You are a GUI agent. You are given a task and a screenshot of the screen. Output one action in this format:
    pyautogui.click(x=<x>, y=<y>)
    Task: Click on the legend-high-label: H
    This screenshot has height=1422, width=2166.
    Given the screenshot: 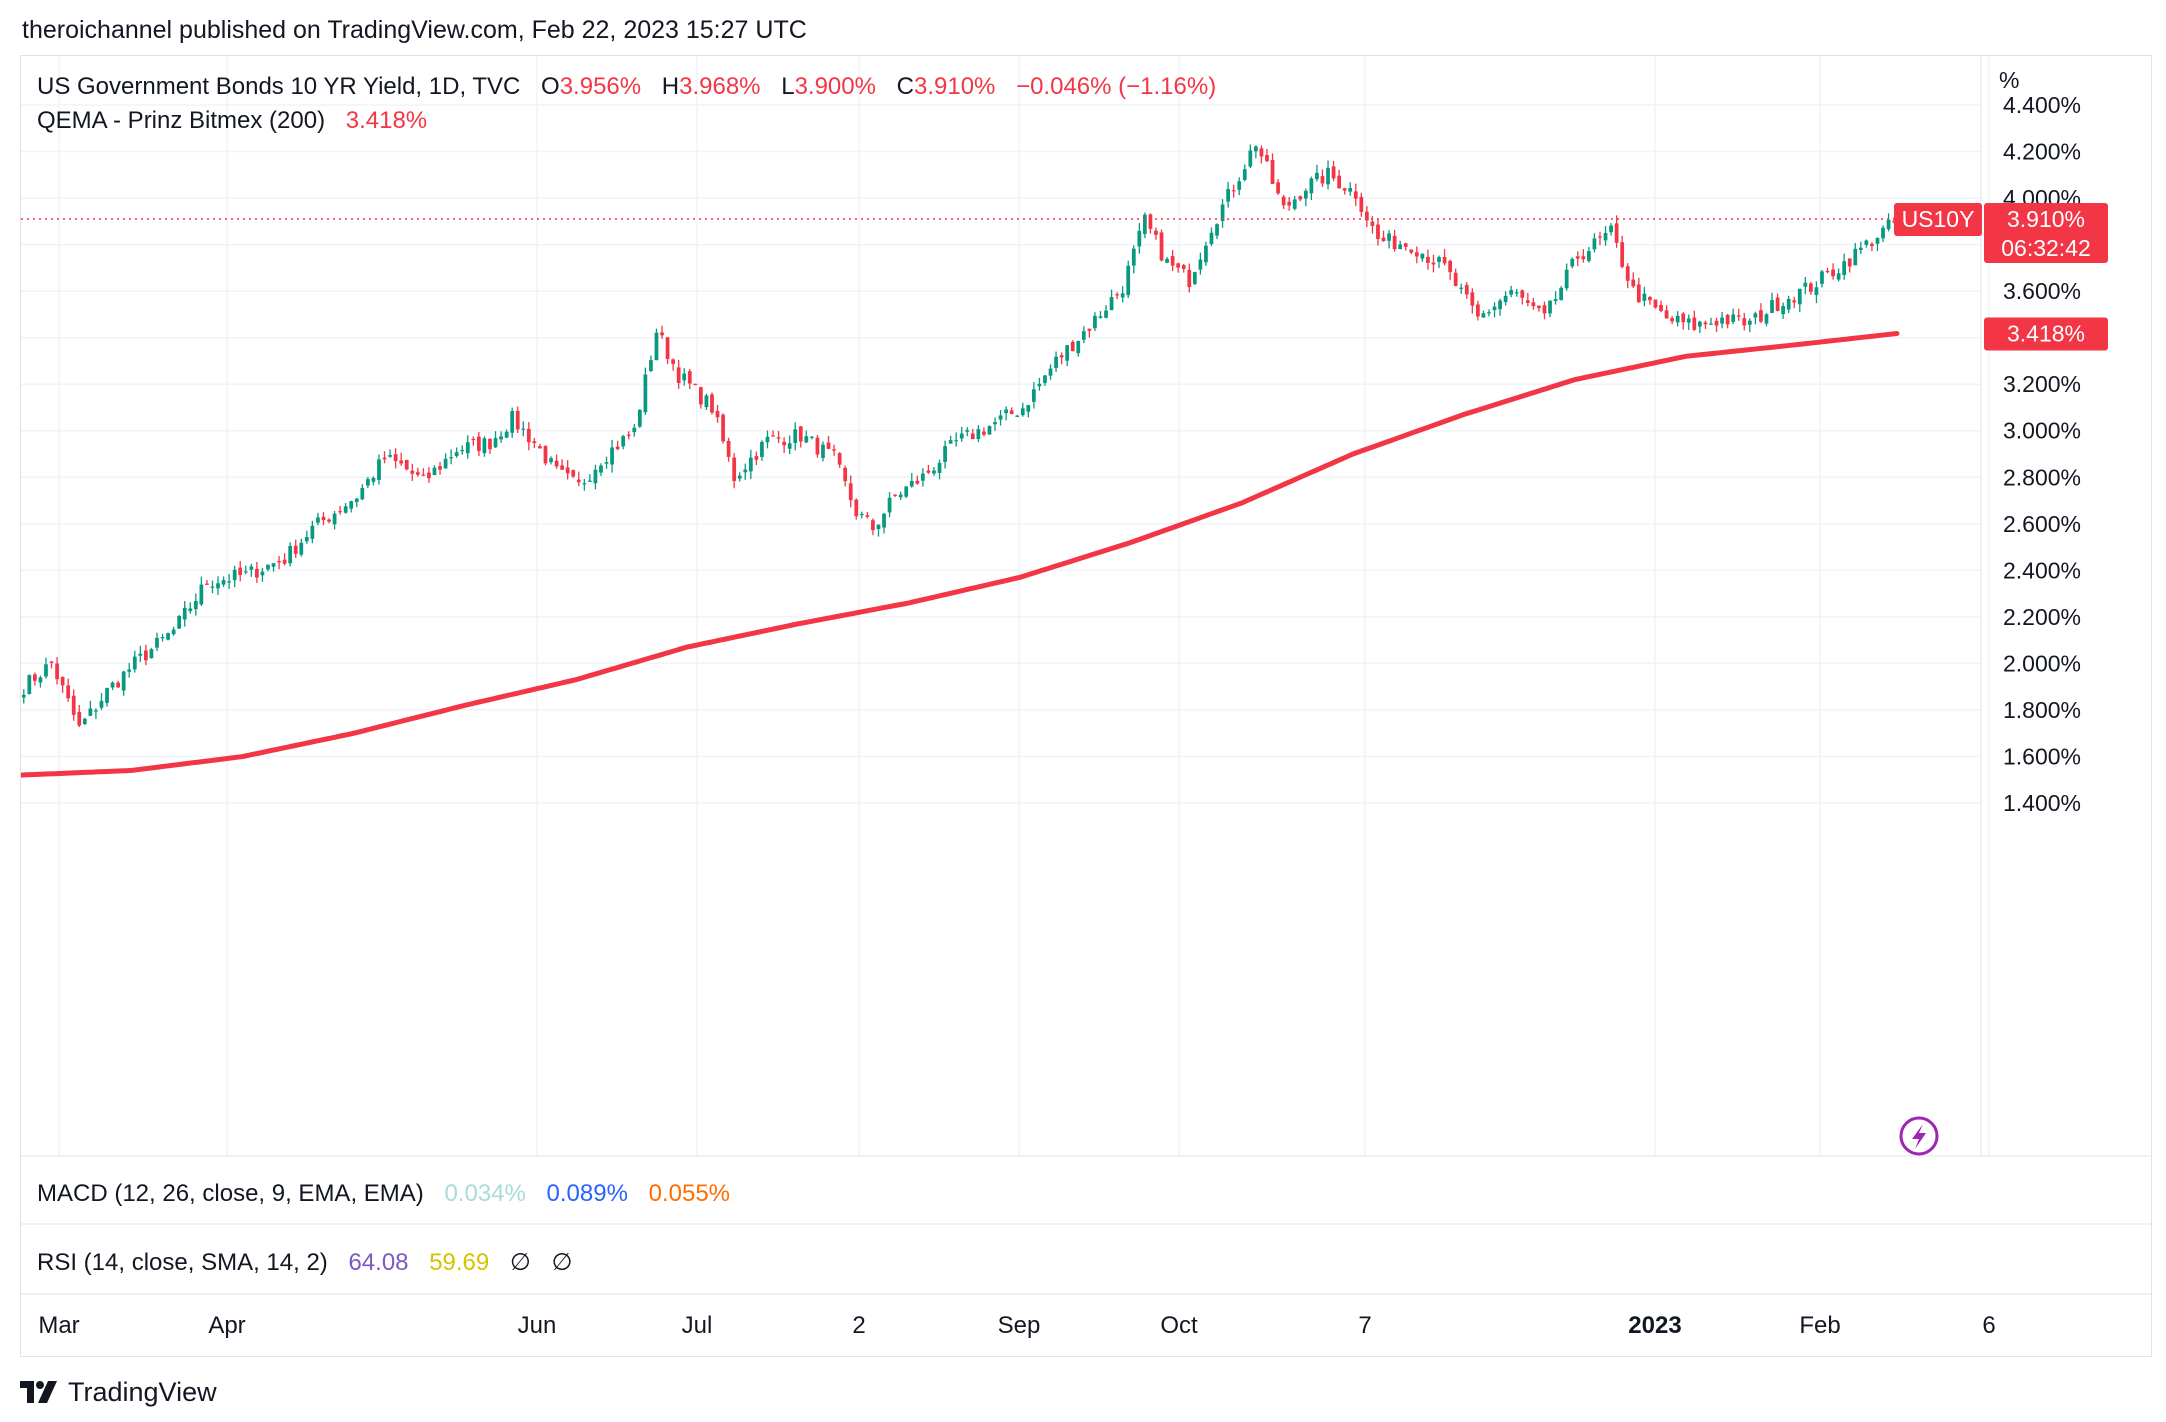 What is the action you would take?
    pyautogui.click(x=670, y=86)
    